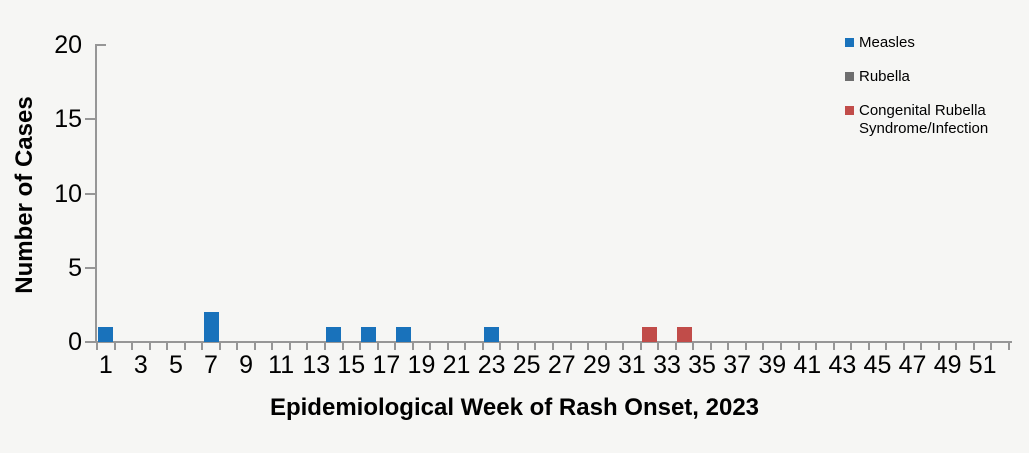 This screenshot has height=453, width=1029. What do you see at coordinates (96, 193) in the screenshot?
I see `y-axis-line` at bounding box center [96, 193].